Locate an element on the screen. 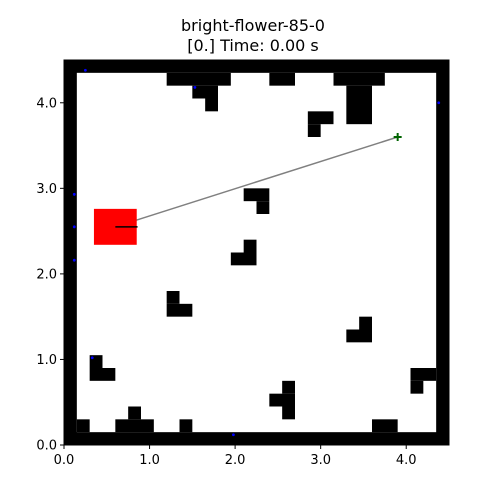 Image resolution: width=500 pixels, height=500 pixels. x-tick-label: 0.0 is located at coordinates (64, 460).